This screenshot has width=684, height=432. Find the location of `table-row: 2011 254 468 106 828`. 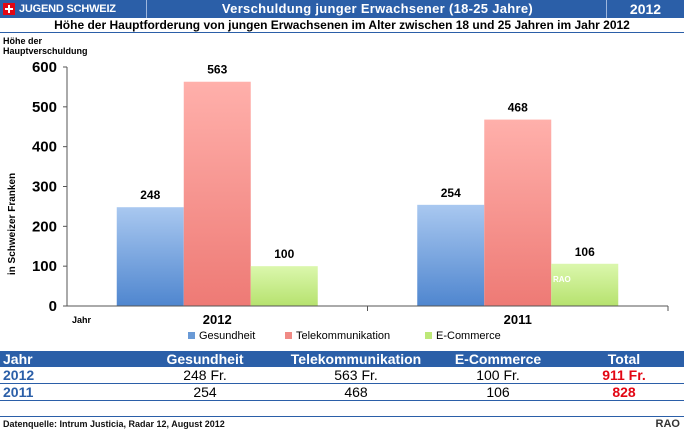

table-row: 2011 254 468 106 828 is located at coordinates (342, 392).